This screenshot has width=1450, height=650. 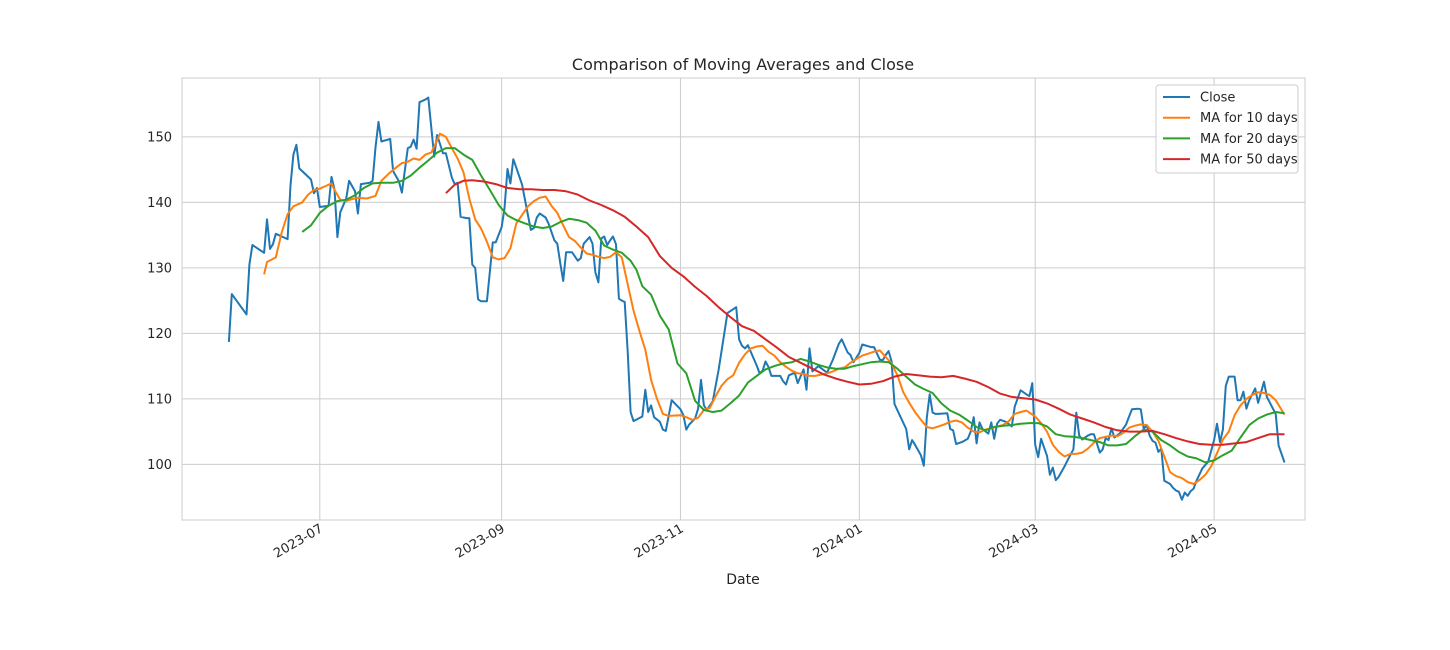 What do you see at coordinates (1249, 118) in the screenshot?
I see `legend-label-1: MA for 10 days` at bounding box center [1249, 118].